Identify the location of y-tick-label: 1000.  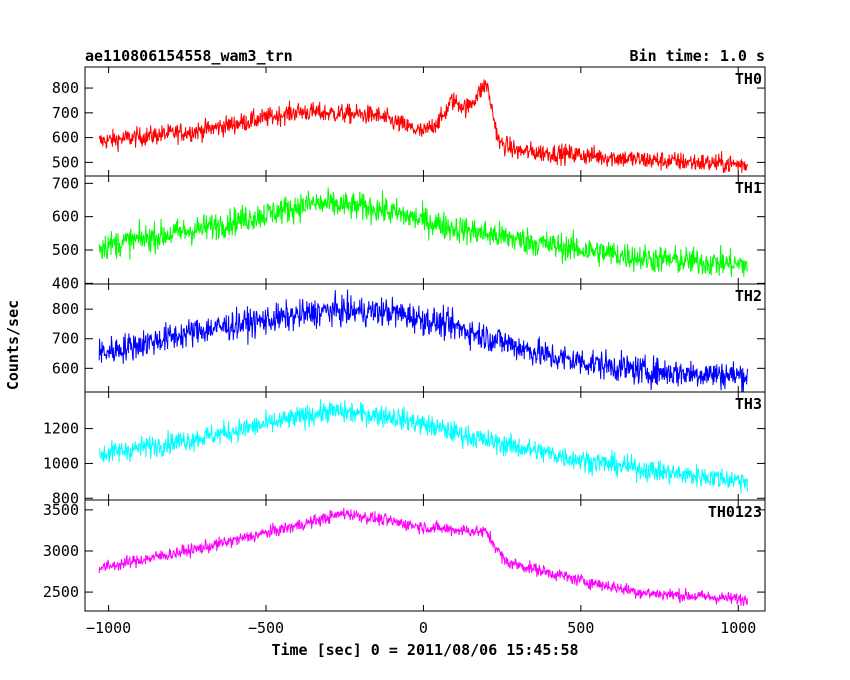
(61, 463).